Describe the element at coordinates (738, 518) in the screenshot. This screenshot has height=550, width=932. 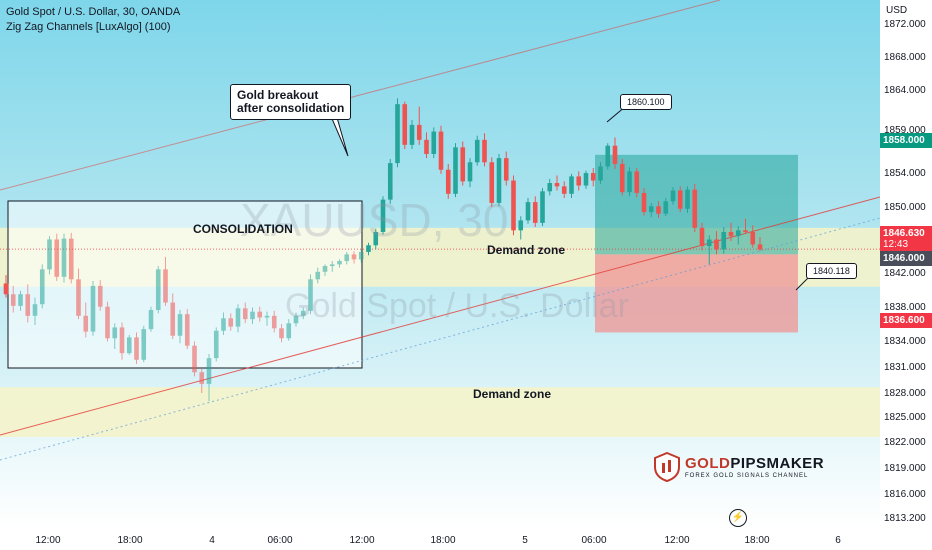
I see `lightning-icon: ⚡` at that location.